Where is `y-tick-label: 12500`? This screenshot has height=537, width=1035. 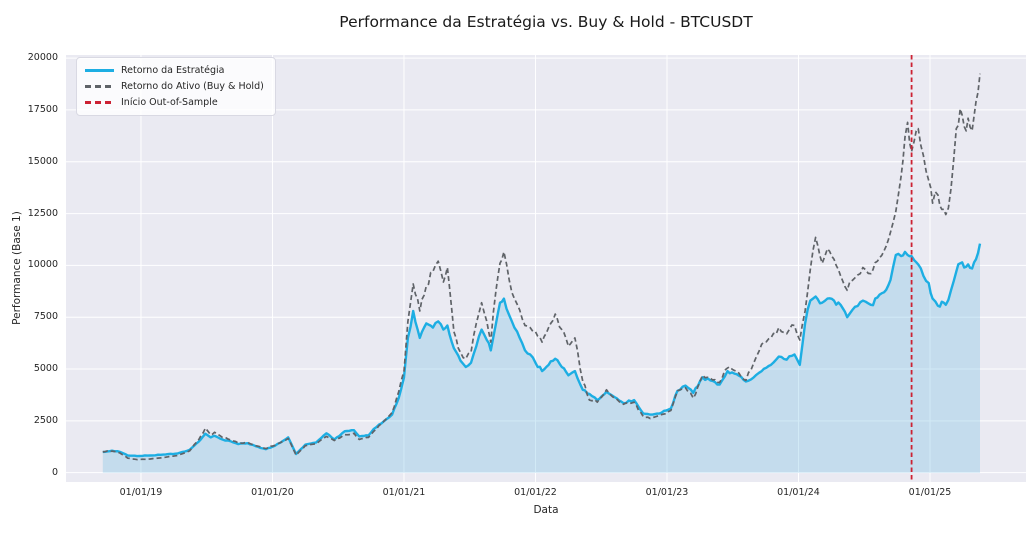
y-tick-label: 12500 is located at coordinates (42, 213).